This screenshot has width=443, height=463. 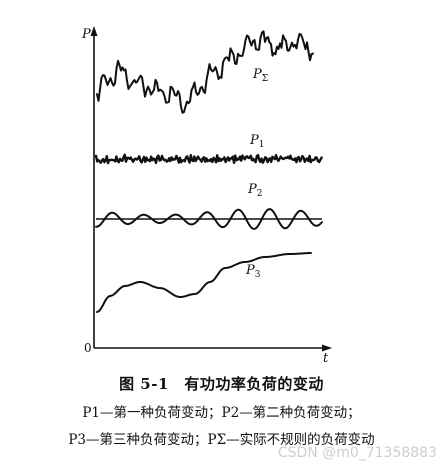 I want to click on series-p3-line, so click(x=204, y=282).